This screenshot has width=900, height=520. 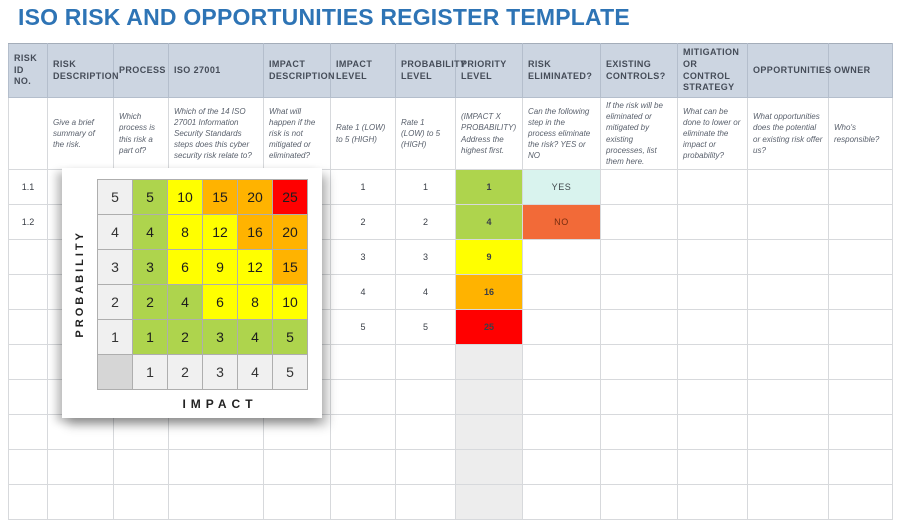 What do you see at coordinates (489, 187) in the screenshot?
I see `cell-priority-level: 1` at bounding box center [489, 187].